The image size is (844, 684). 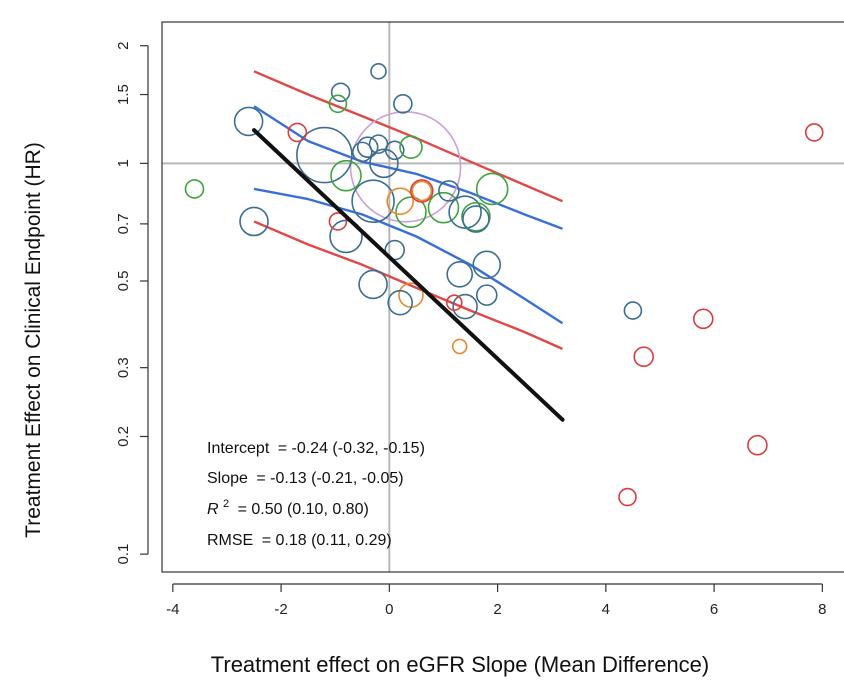 I want to click on confidence-band-lower, so click(x=408, y=256).